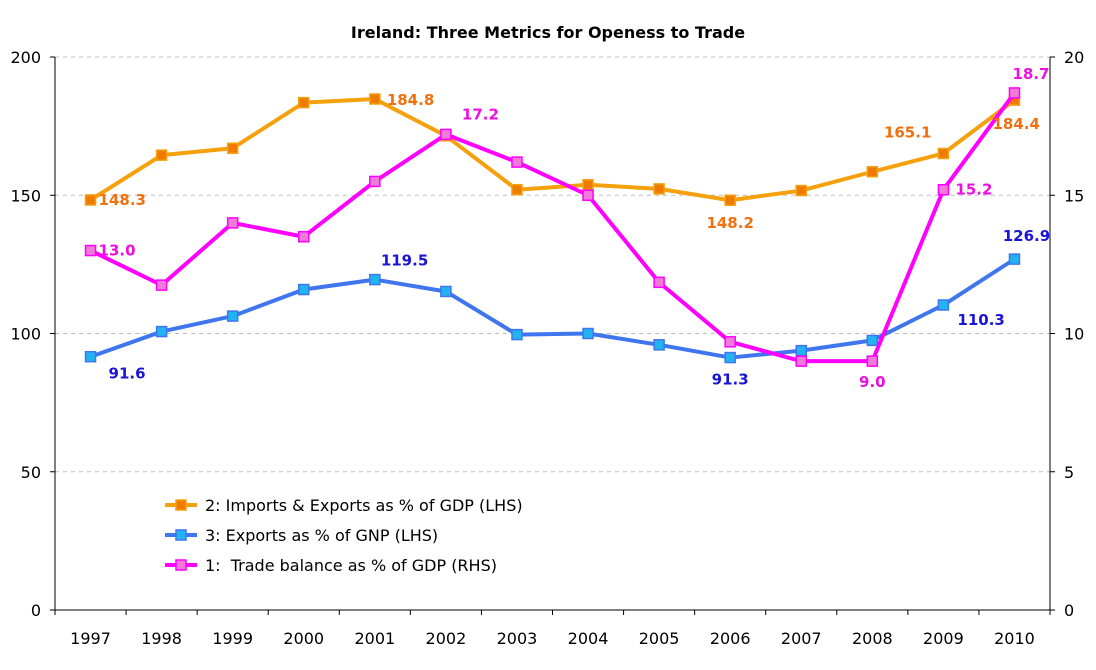 This screenshot has width=1096, height=670. I want to click on legend-item: 2: Imports & Exports as % of GDP (LHS), so click(344, 505).